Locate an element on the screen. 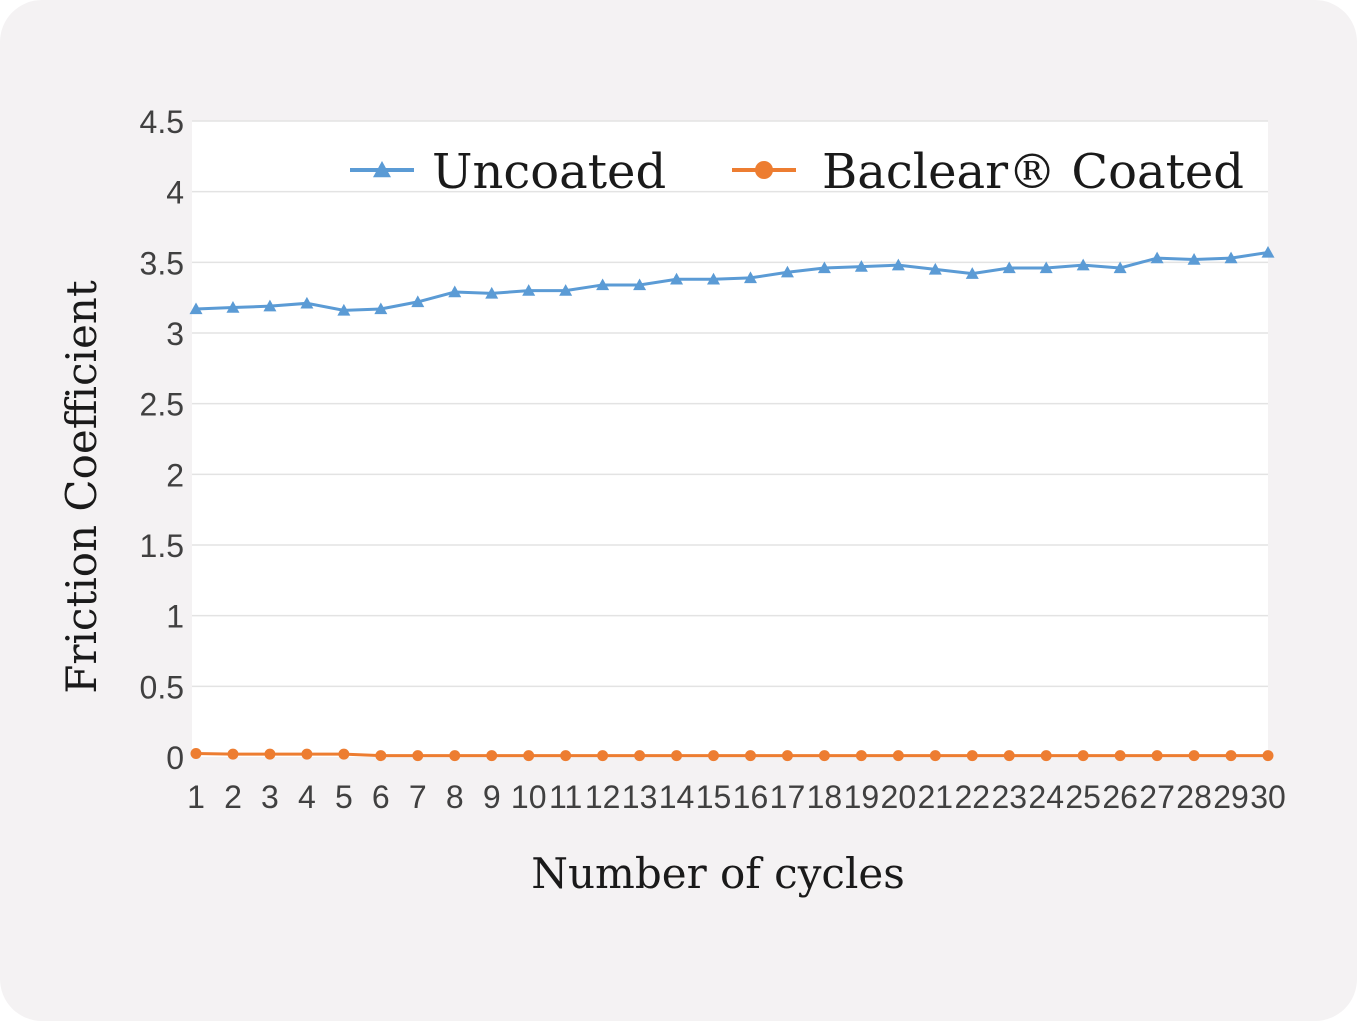 The image size is (1357, 1021). y-tick-label: 2 is located at coordinates (175, 475).